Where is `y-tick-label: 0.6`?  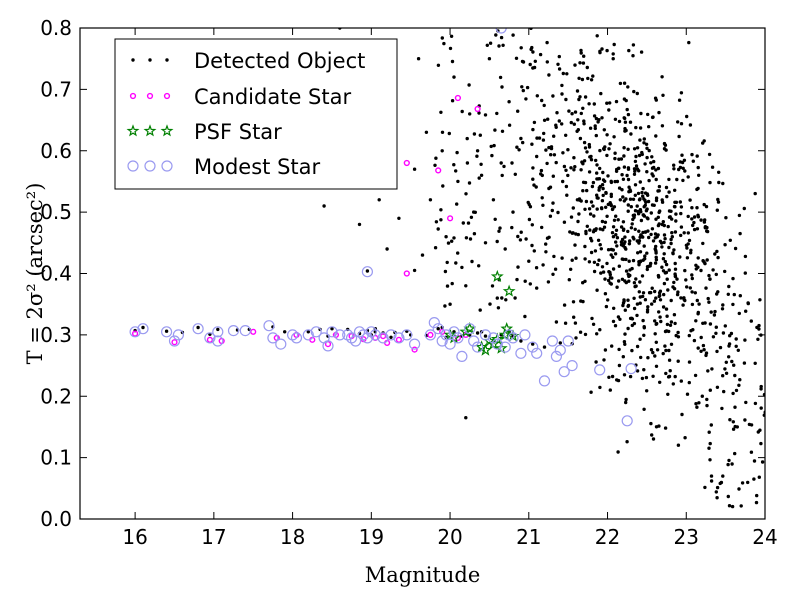
y-tick-label: 0.6 is located at coordinates (56, 151).